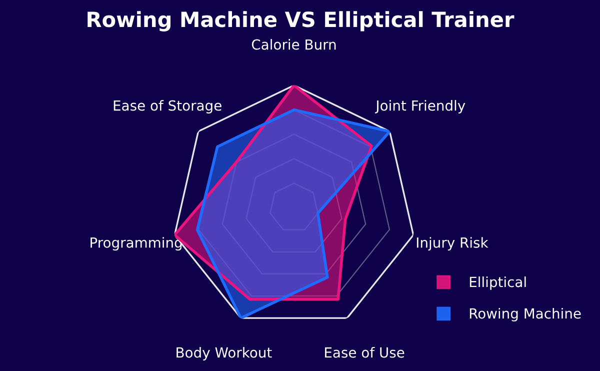 Image resolution: width=600 pixels, height=371 pixels. What do you see at coordinates (224, 353) in the screenshot?
I see `spoke-label: Body Workout` at bounding box center [224, 353].